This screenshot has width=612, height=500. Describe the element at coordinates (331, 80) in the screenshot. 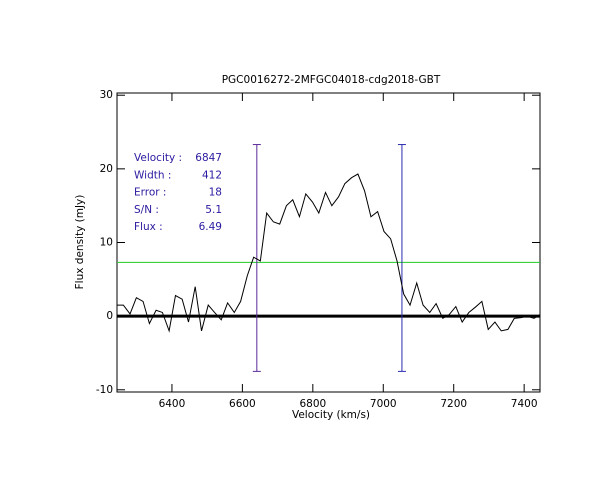

I see `chart-title: PGC0016272-2MFGC04018-cdg2018-GBT` at that location.